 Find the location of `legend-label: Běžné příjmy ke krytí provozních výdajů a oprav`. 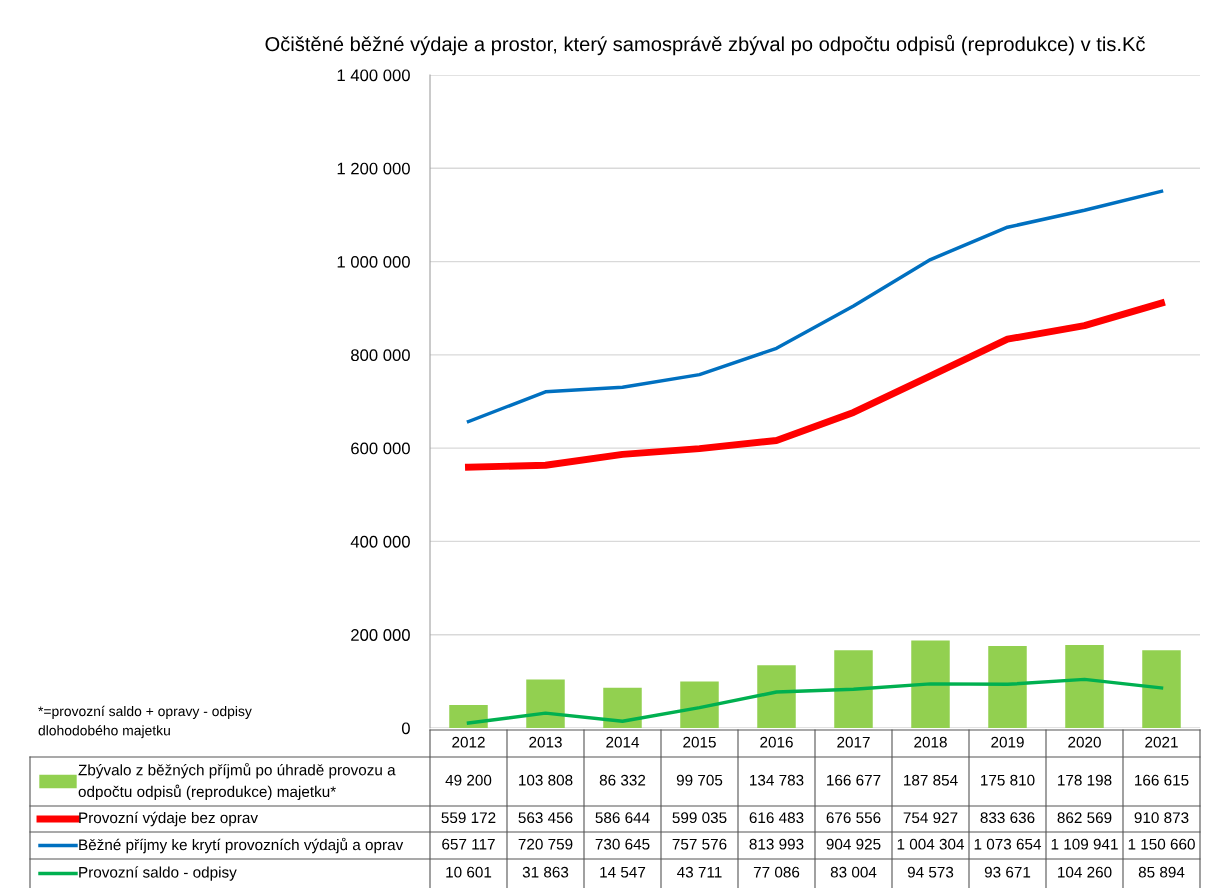

legend-label: Běžné příjmy ke krytí provozních výdajů a oprav is located at coordinates (241, 845).